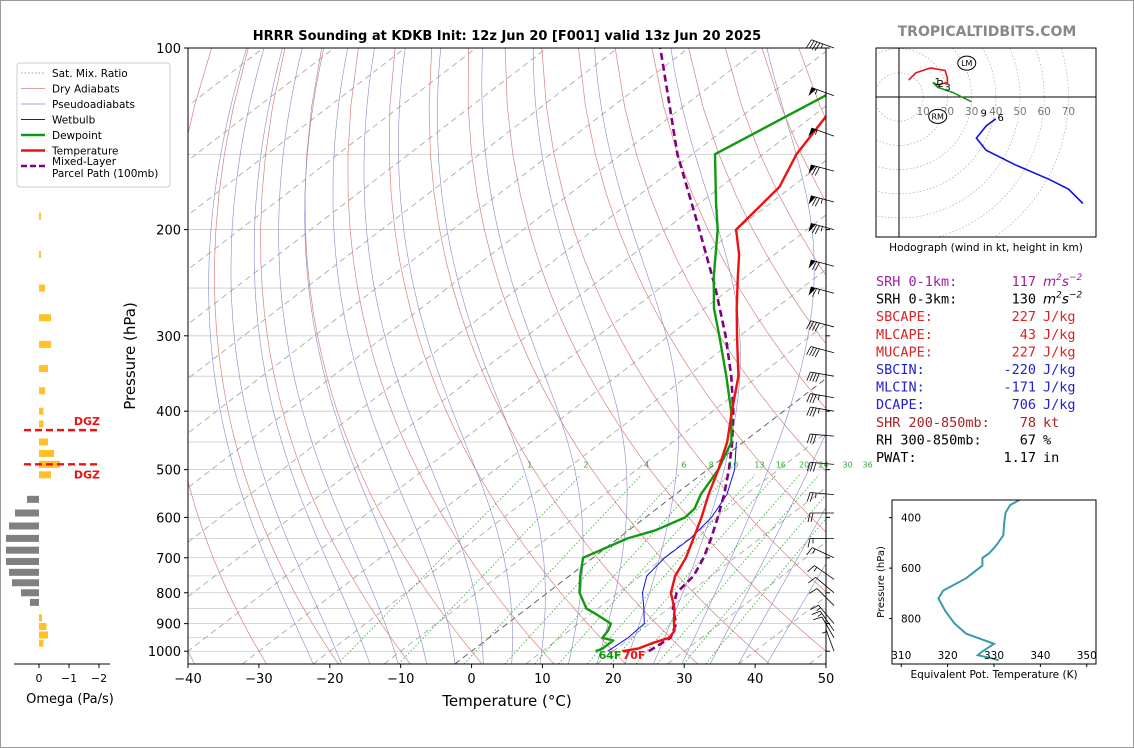  Describe the element at coordinates (168, 412) in the screenshot. I see `y-tick-label: 400` at that location.